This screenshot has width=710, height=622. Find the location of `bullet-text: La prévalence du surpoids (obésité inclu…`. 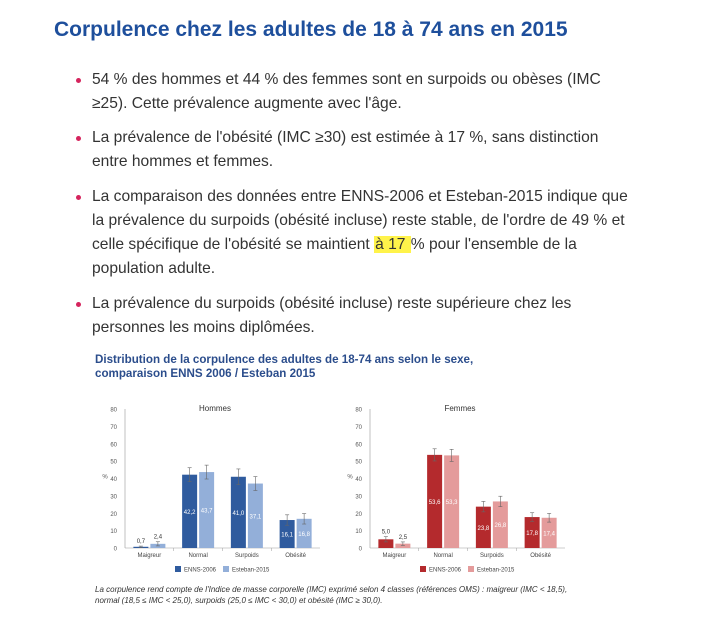

bullet-text: La prévalence du surpoids (obésité inclu… is located at coordinates (332, 315).